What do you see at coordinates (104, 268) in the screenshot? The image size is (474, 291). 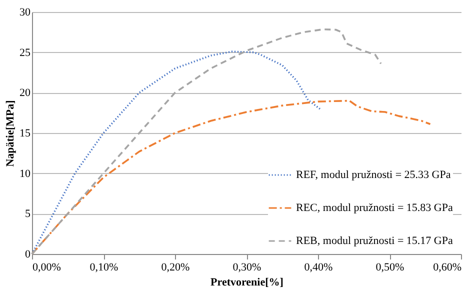 I see `x-tick-label: 0,10%` at bounding box center [104, 268].